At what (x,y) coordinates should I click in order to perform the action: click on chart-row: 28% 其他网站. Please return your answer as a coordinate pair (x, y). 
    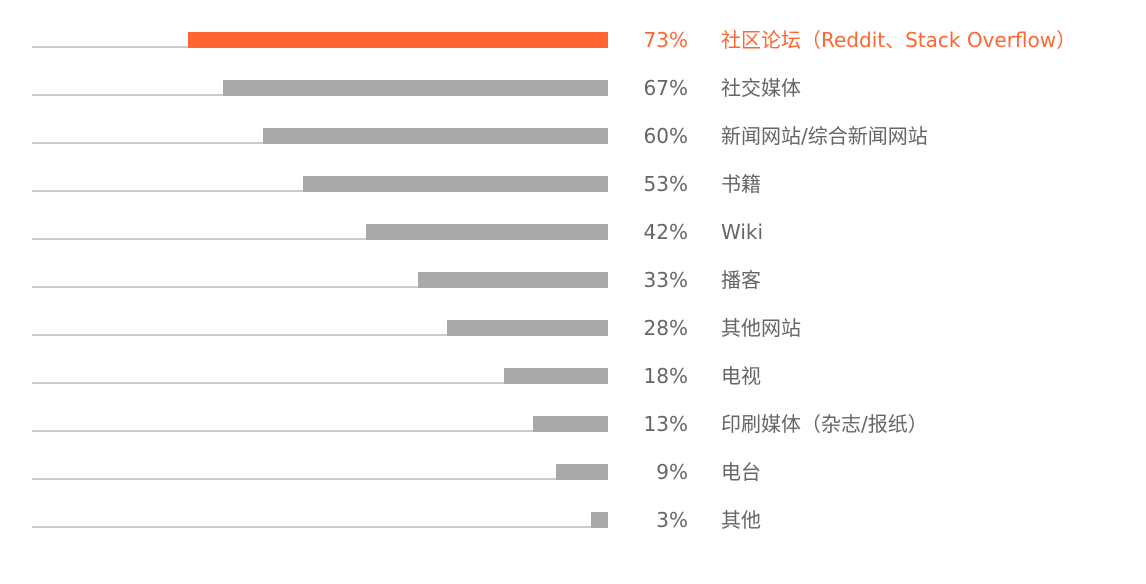
    Looking at the image, I should click on (573, 342).